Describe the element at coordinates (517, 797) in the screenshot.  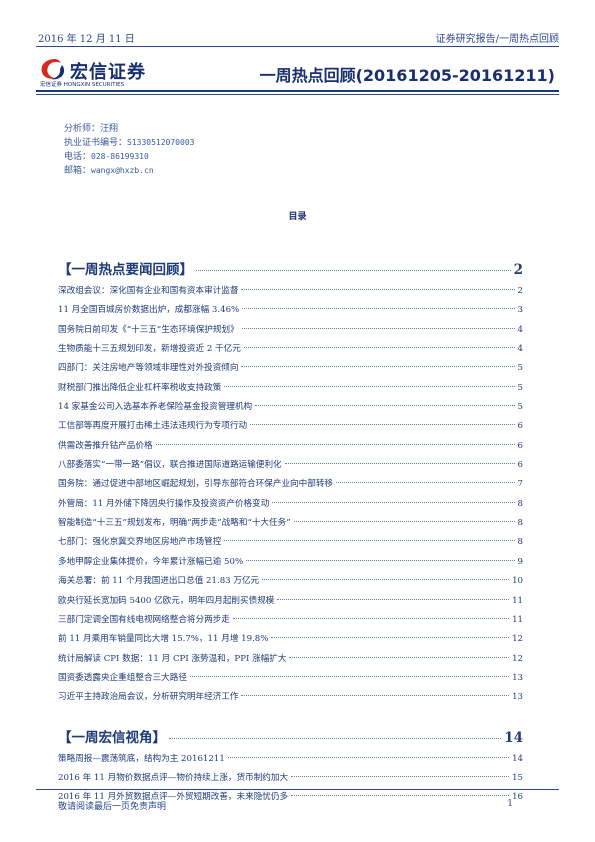
I see `toc-entry-page: 16` at that location.